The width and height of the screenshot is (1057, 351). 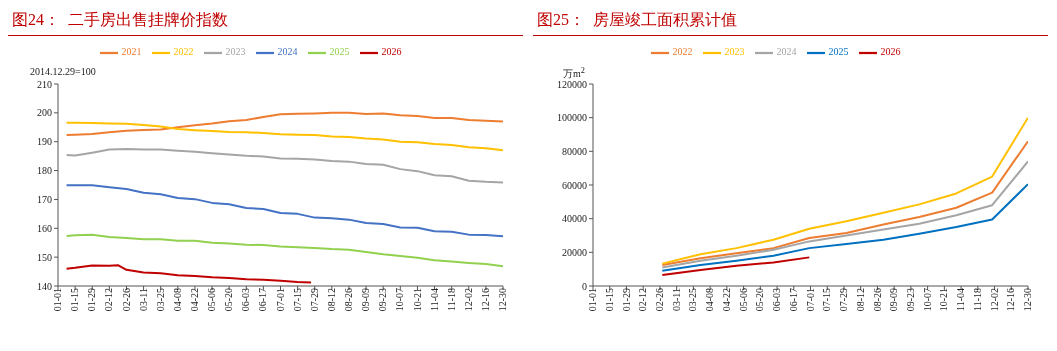 What do you see at coordinates (44, 142) in the screenshot?
I see `y-tick-label: 190` at bounding box center [44, 142].